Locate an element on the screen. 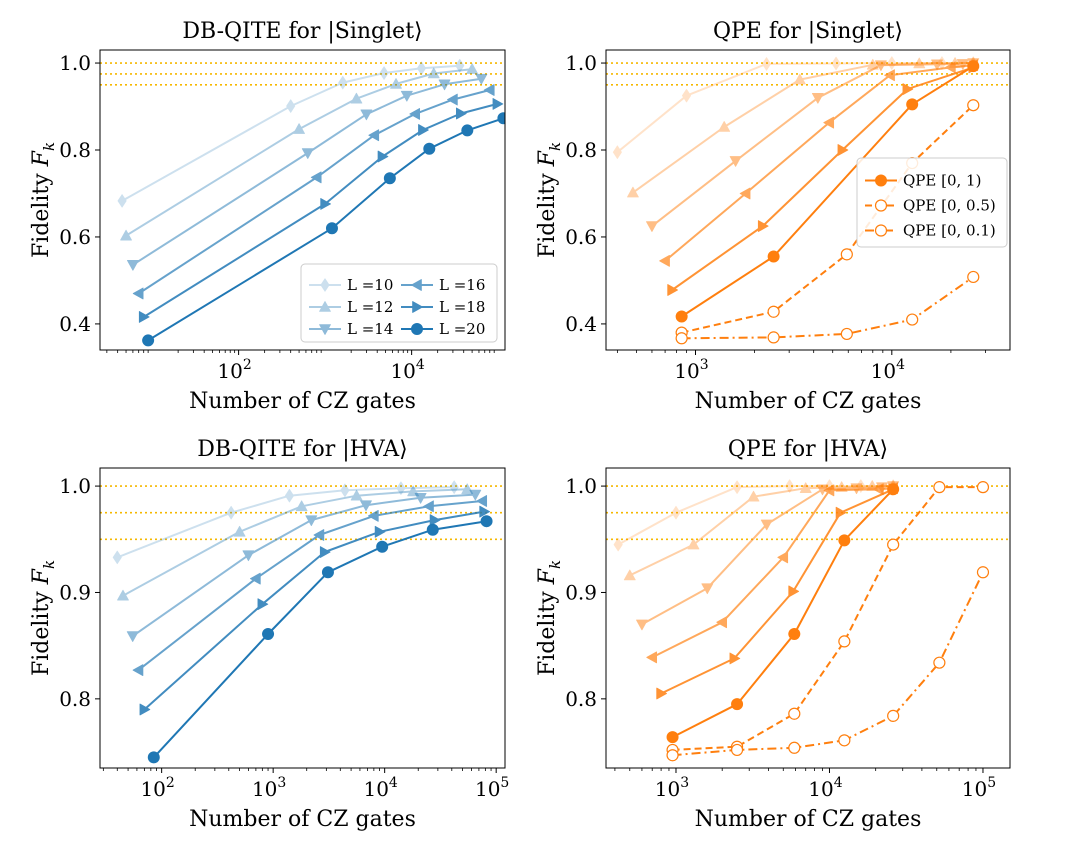 The height and width of the screenshot is (856, 1074). legend-label: L =10 is located at coordinates (370, 285).